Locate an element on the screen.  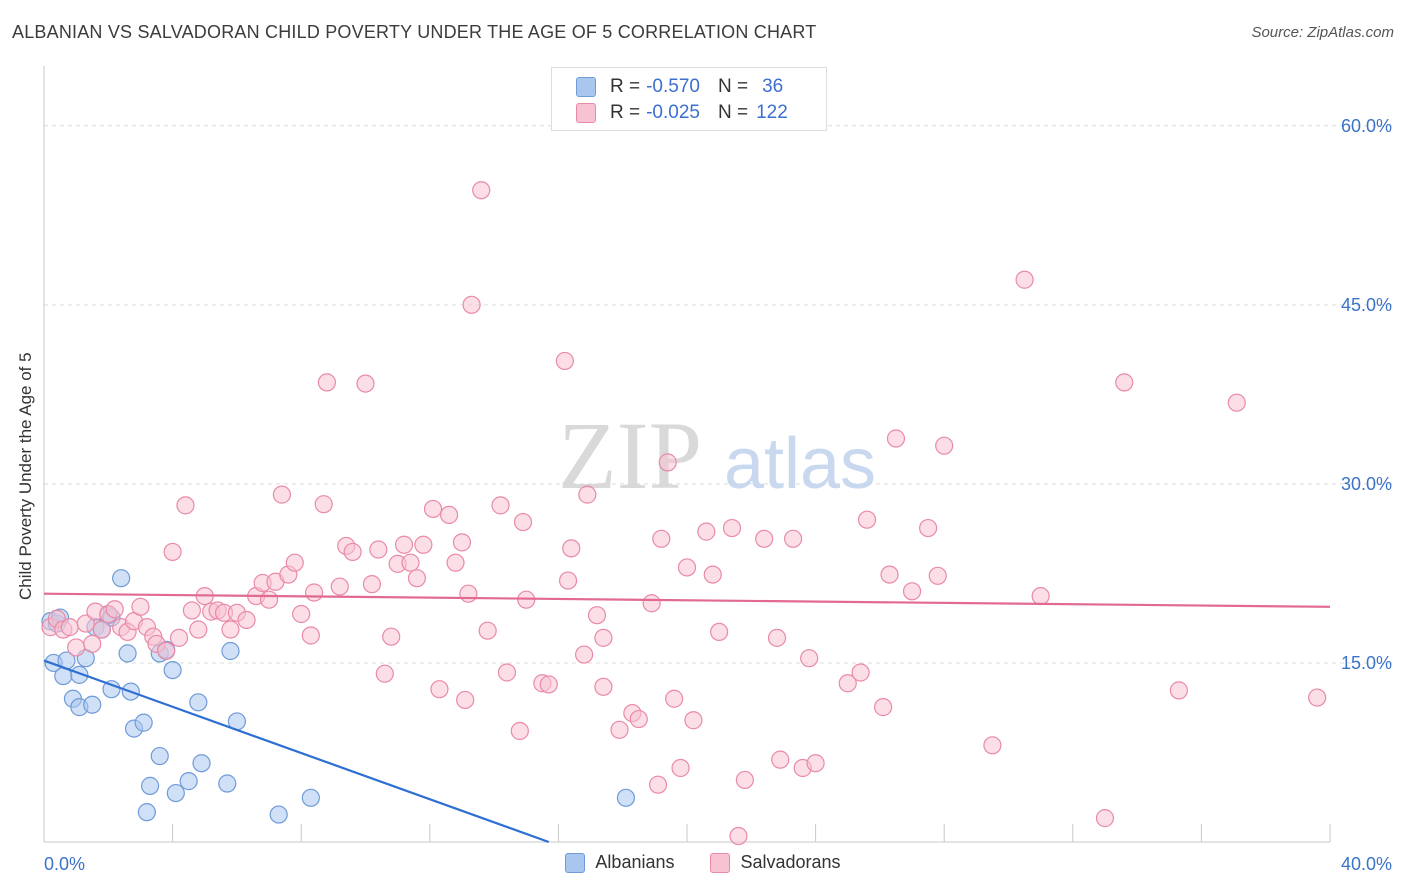
legend-item-albanians: Albanians is located at coordinates (619, 862).